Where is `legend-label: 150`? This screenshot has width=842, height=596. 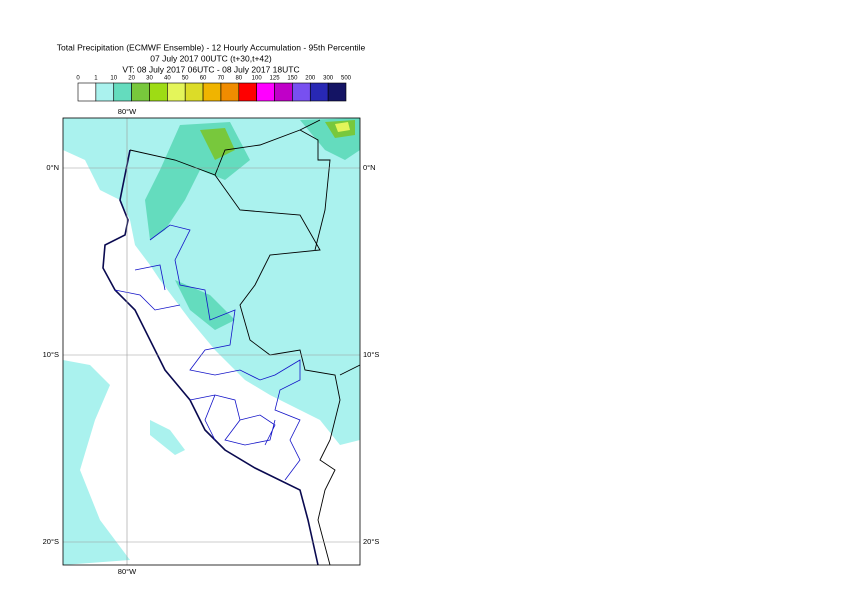 legend-label: 150 is located at coordinates (292, 79).